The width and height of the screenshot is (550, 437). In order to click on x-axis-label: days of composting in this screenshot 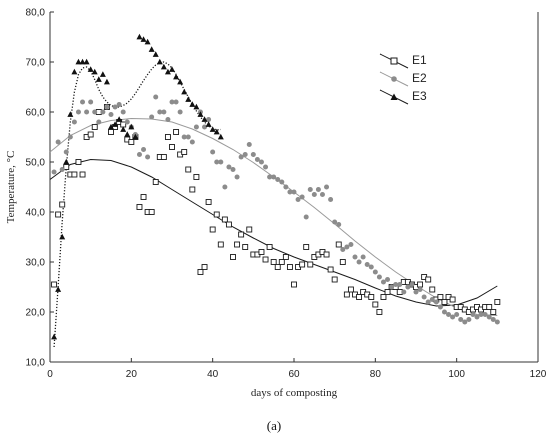, I will do `click(294, 393)`.